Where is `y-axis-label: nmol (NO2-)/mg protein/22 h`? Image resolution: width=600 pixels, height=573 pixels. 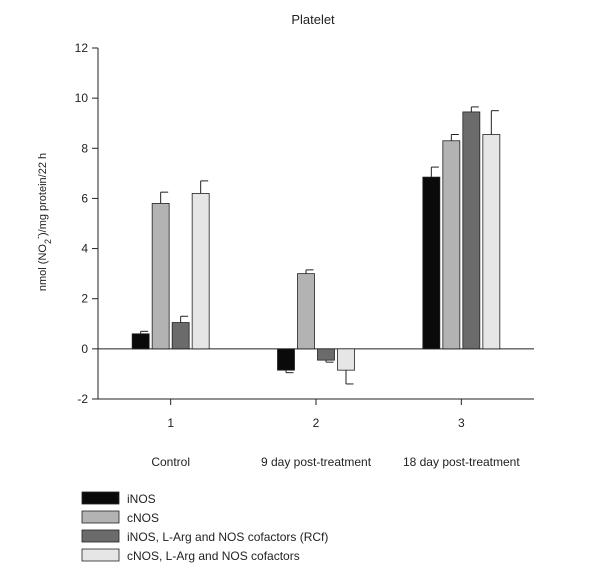
y-axis-label: nmol (NO2-)/mg protein/22 h is located at coordinates (43, 222).